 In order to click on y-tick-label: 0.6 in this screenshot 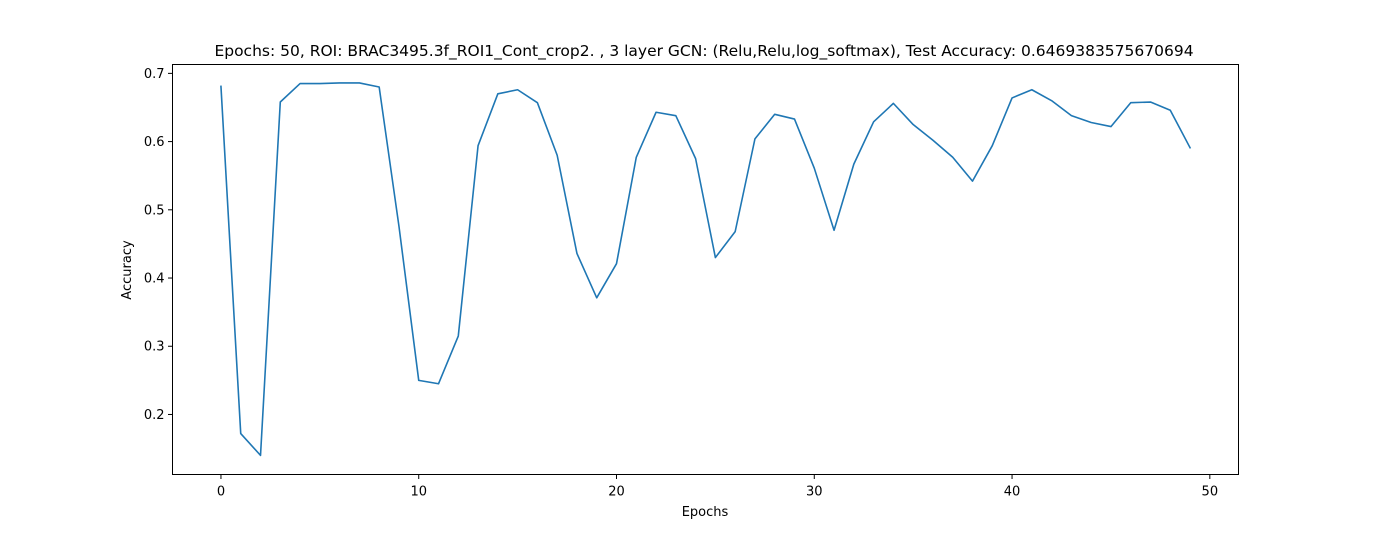, I will do `click(154, 142)`.